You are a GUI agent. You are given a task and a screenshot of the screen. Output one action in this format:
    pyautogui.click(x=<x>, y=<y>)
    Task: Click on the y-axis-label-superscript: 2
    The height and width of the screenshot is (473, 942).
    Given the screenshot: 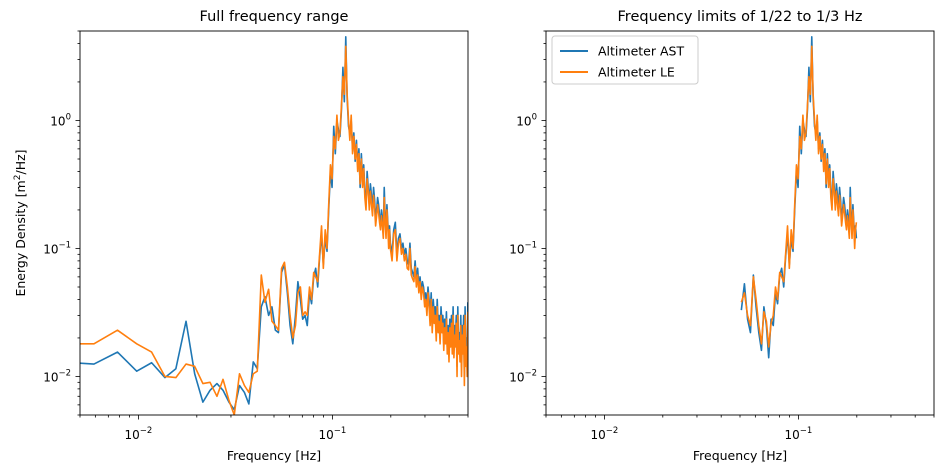 What is the action you would take?
    pyautogui.click(x=18, y=178)
    